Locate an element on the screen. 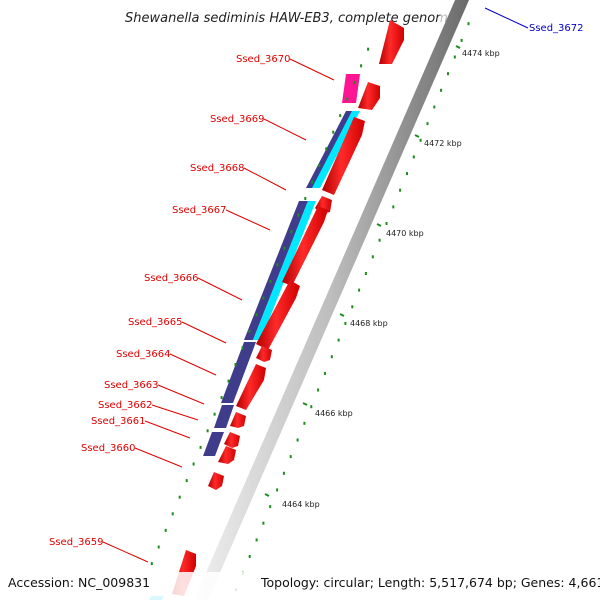  gene-label-ssed-3672: Ssed_3672 is located at coordinates (556, 28).